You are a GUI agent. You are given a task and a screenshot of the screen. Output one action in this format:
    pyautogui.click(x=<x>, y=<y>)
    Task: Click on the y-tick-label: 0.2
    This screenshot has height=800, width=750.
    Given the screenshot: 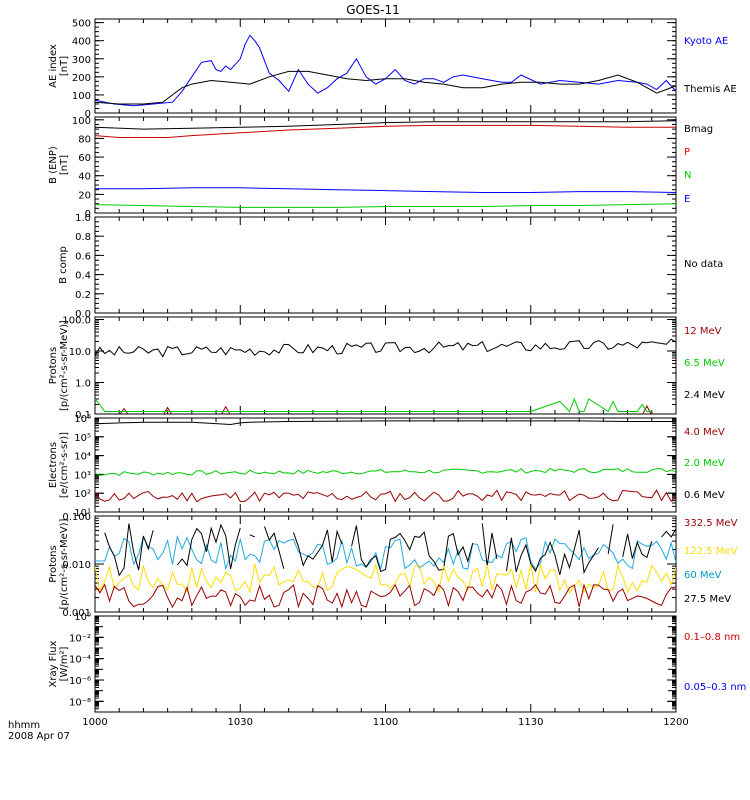 What is the action you would take?
    pyautogui.click(x=83, y=295)
    